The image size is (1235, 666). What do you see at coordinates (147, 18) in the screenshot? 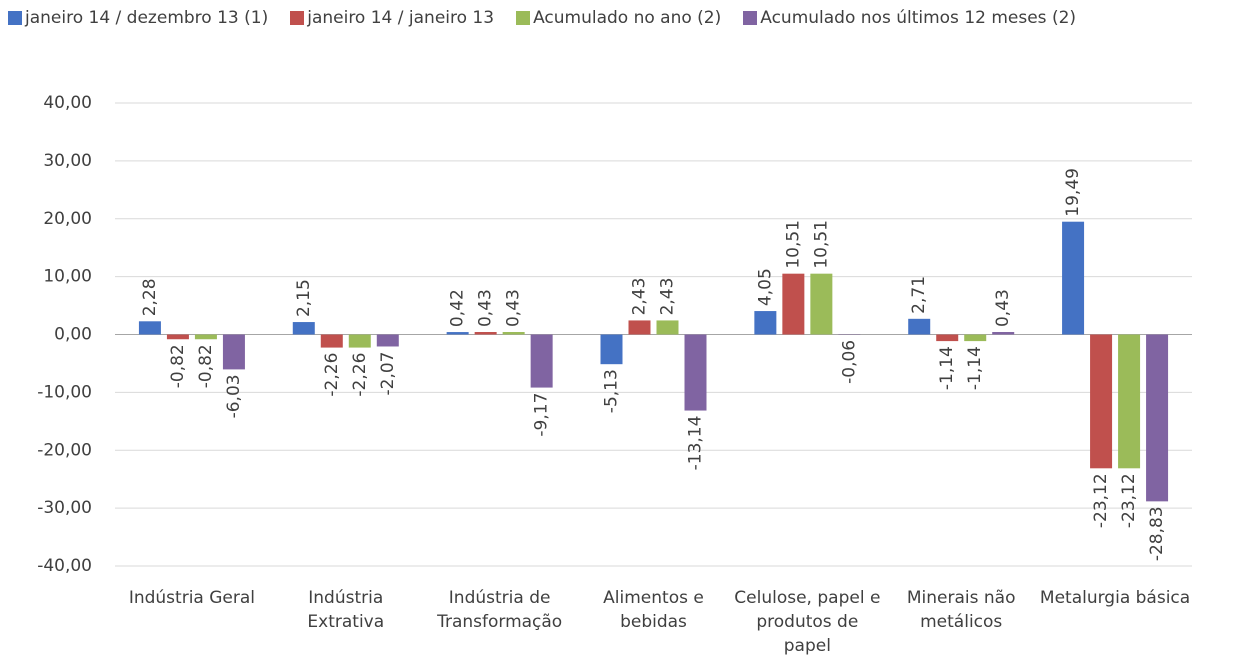
I see `legend-label: janeiro 14 / dezembro 13 (1)` at bounding box center [147, 18].